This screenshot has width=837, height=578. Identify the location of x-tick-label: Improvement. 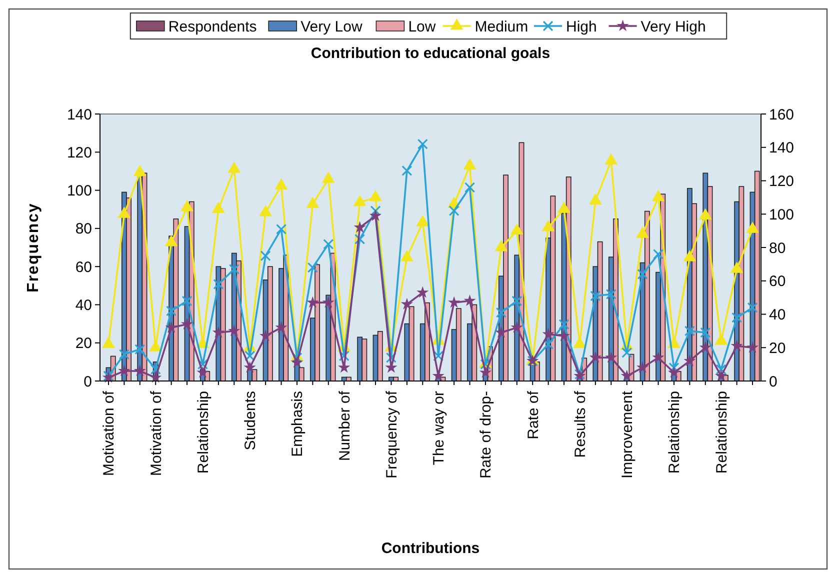
(627, 434).